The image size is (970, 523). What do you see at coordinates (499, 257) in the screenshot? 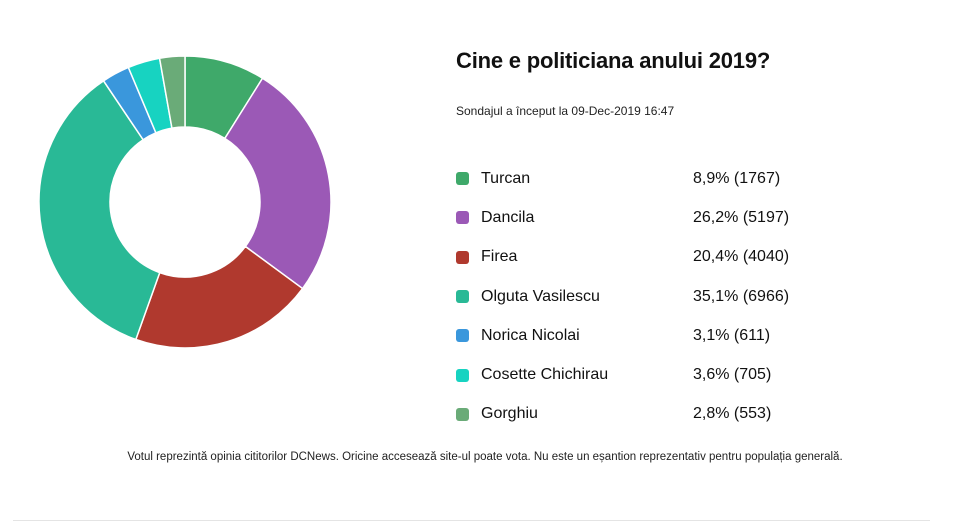
I see `legend-label: Firea` at bounding box center [499, 257].